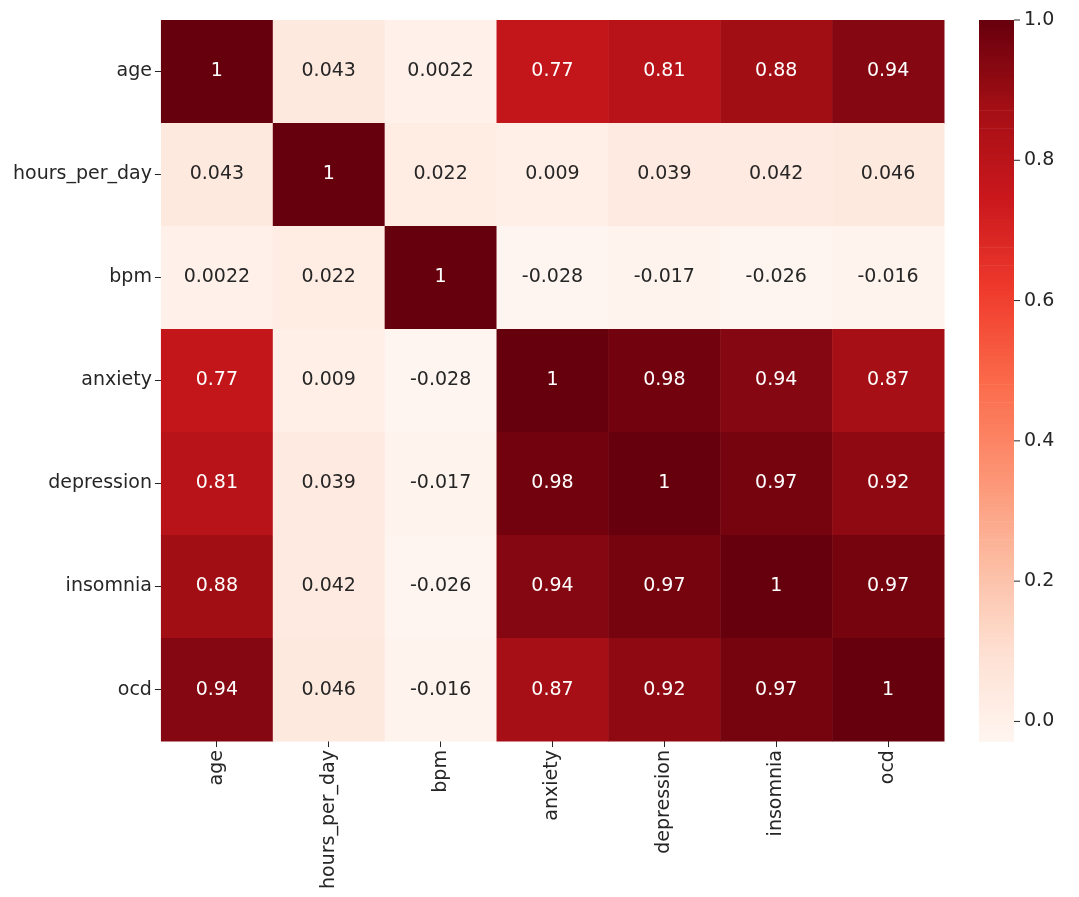 The image size is (1079, 897). I want to click on y-tick-label: ocd, so click(134, 687).